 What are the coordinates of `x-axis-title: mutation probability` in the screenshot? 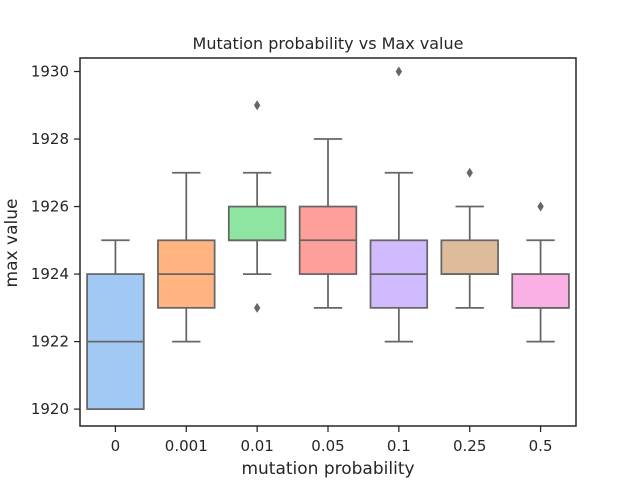 It's located at (327, 469).